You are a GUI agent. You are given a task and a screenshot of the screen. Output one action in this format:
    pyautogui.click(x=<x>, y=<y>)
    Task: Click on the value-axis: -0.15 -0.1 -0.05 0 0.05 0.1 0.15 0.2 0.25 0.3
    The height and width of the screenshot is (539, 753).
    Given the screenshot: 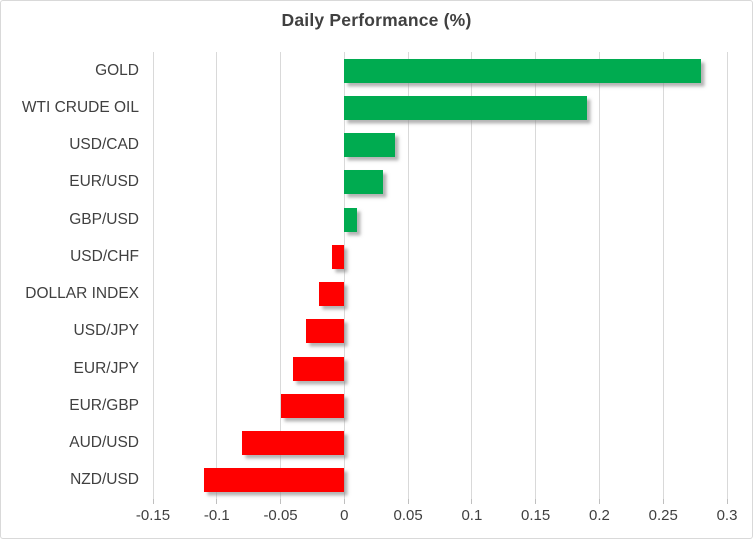 What is the action you would take?
    pyautogui.click(x=437, y=518)
    